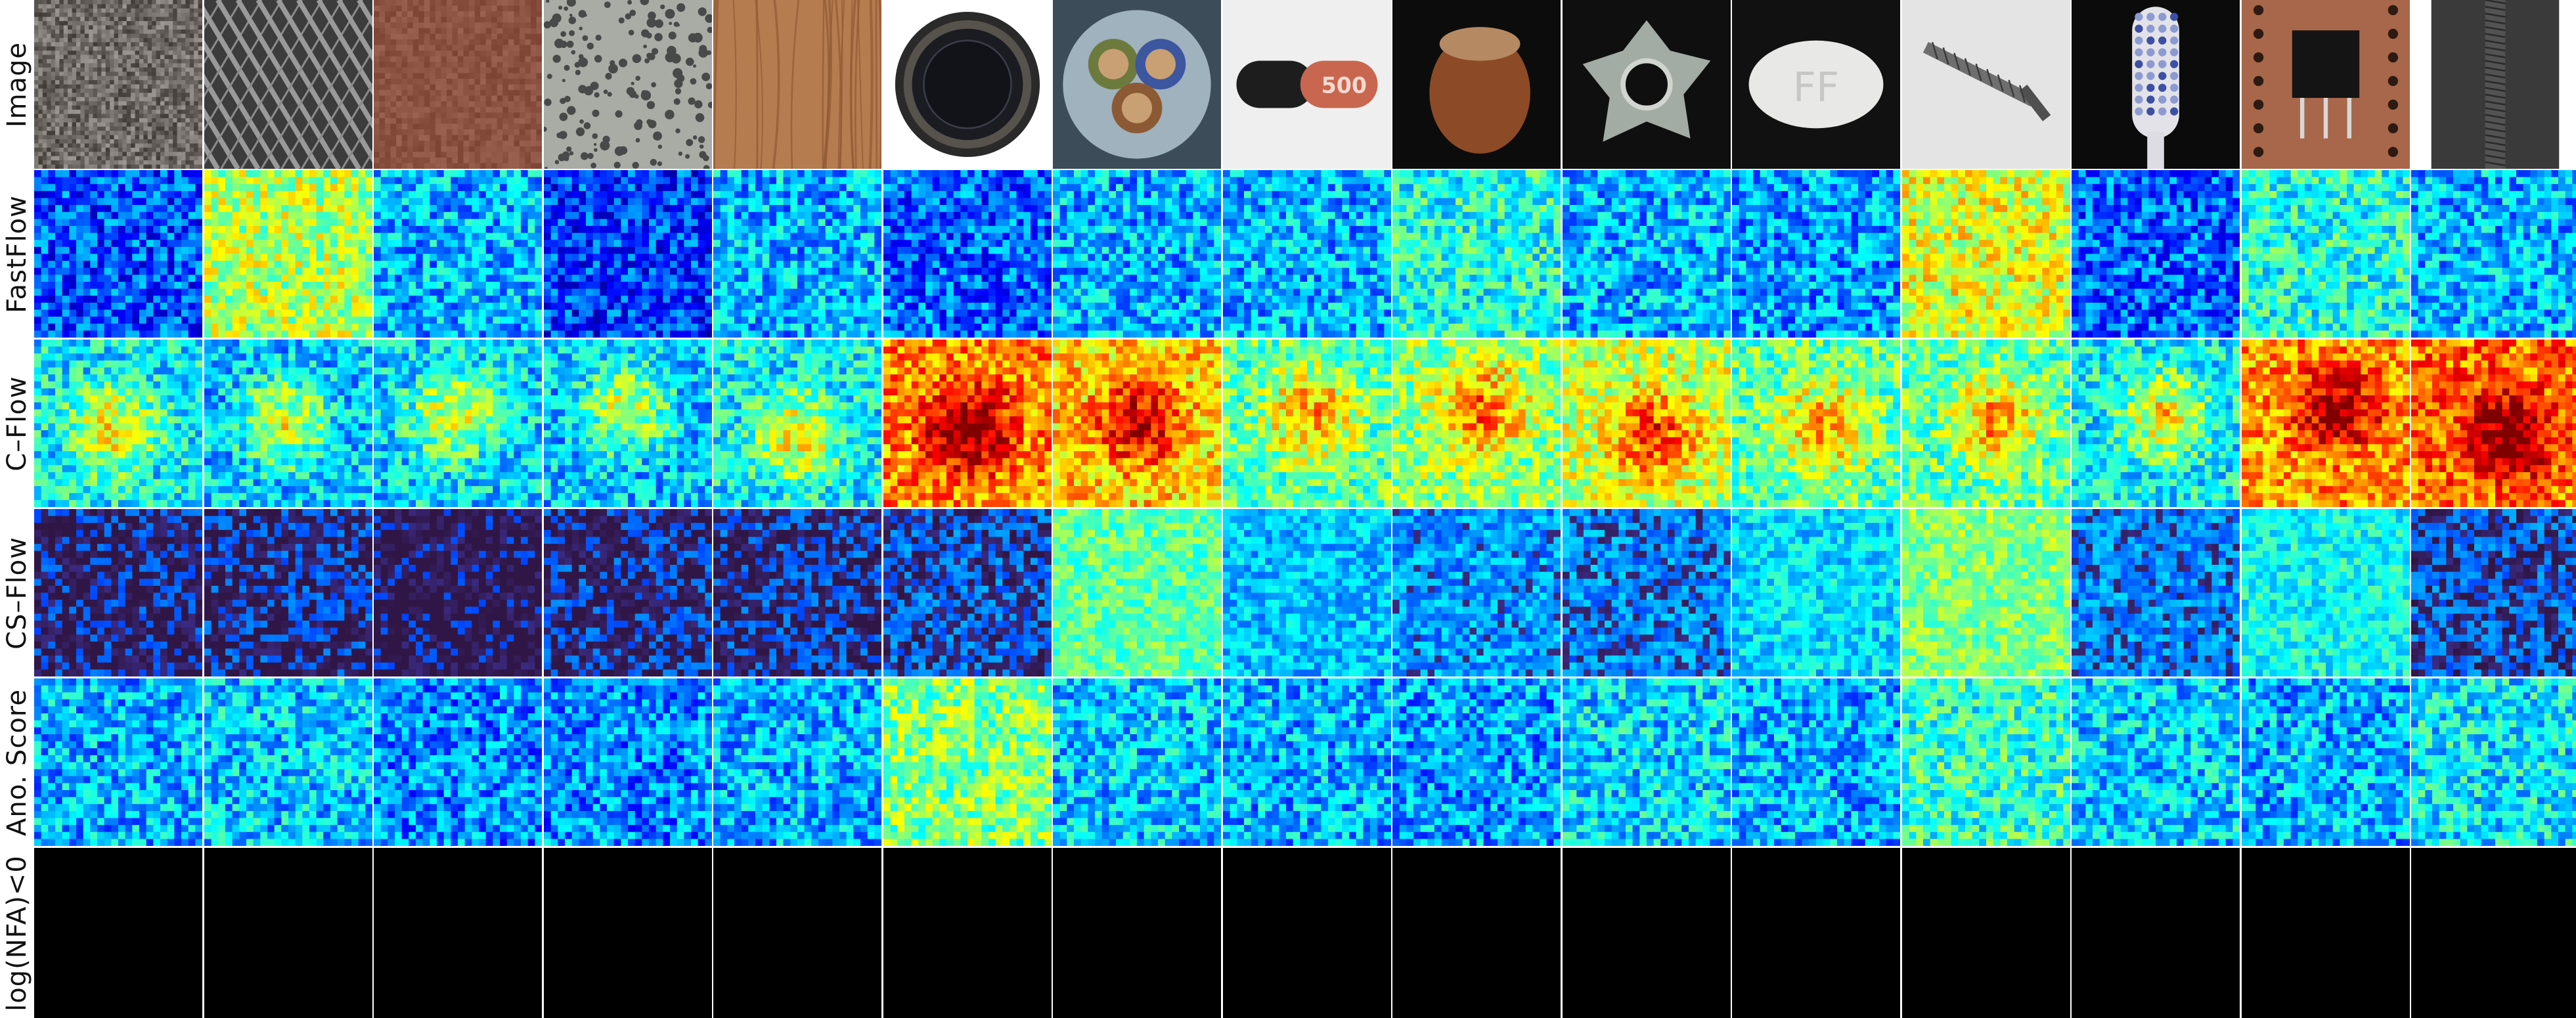  Describe the element at coordinates (2493, 592) in the screenshot. I see `csflow-heatmap-zipper` at that location.